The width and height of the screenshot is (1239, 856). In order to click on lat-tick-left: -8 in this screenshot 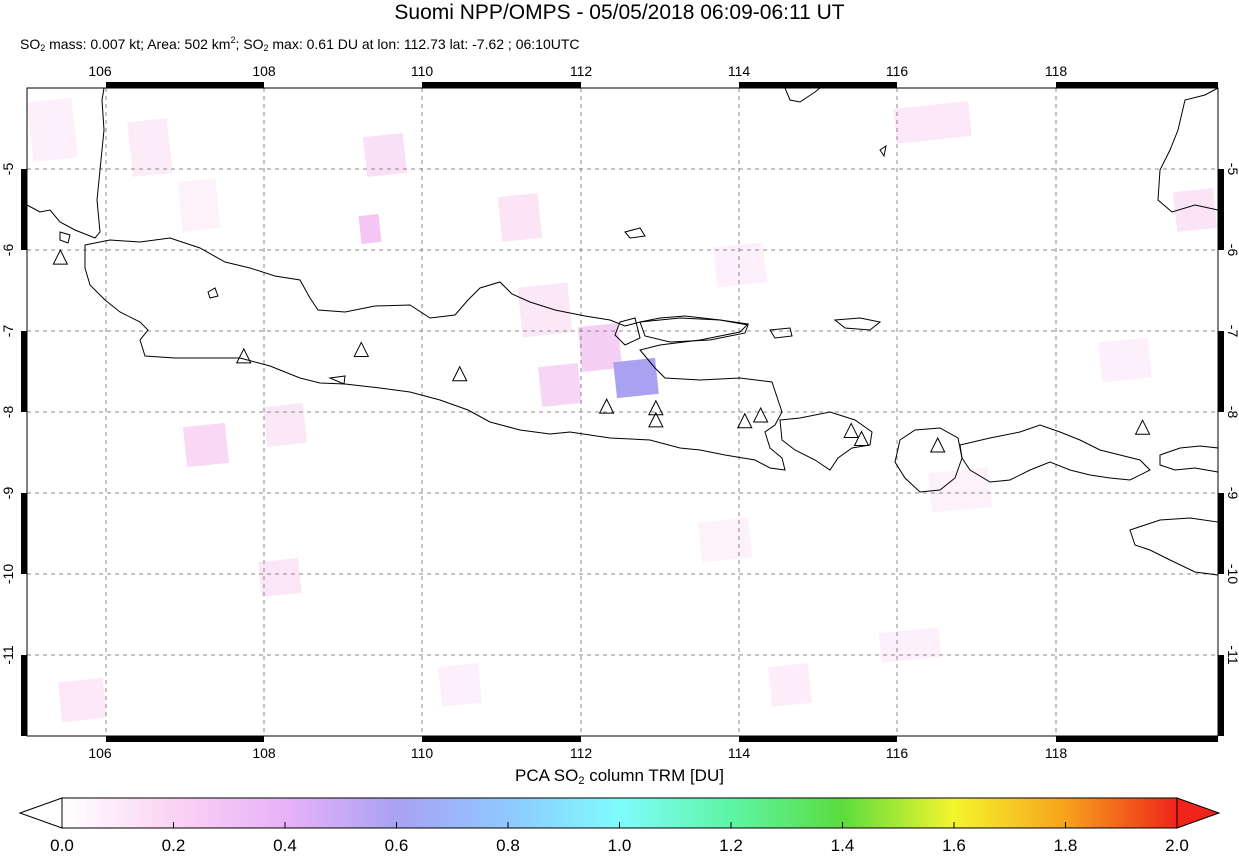, I will do `click(8, 412)`.